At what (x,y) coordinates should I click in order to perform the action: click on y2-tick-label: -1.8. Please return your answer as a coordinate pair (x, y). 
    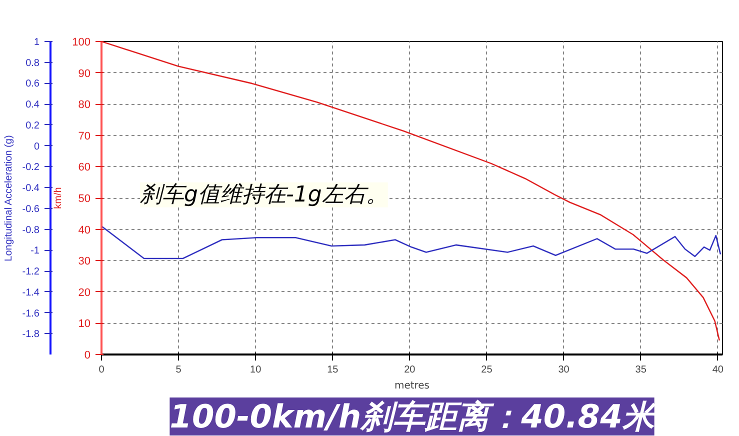
    Looking at the image, I should click on (31, 334).